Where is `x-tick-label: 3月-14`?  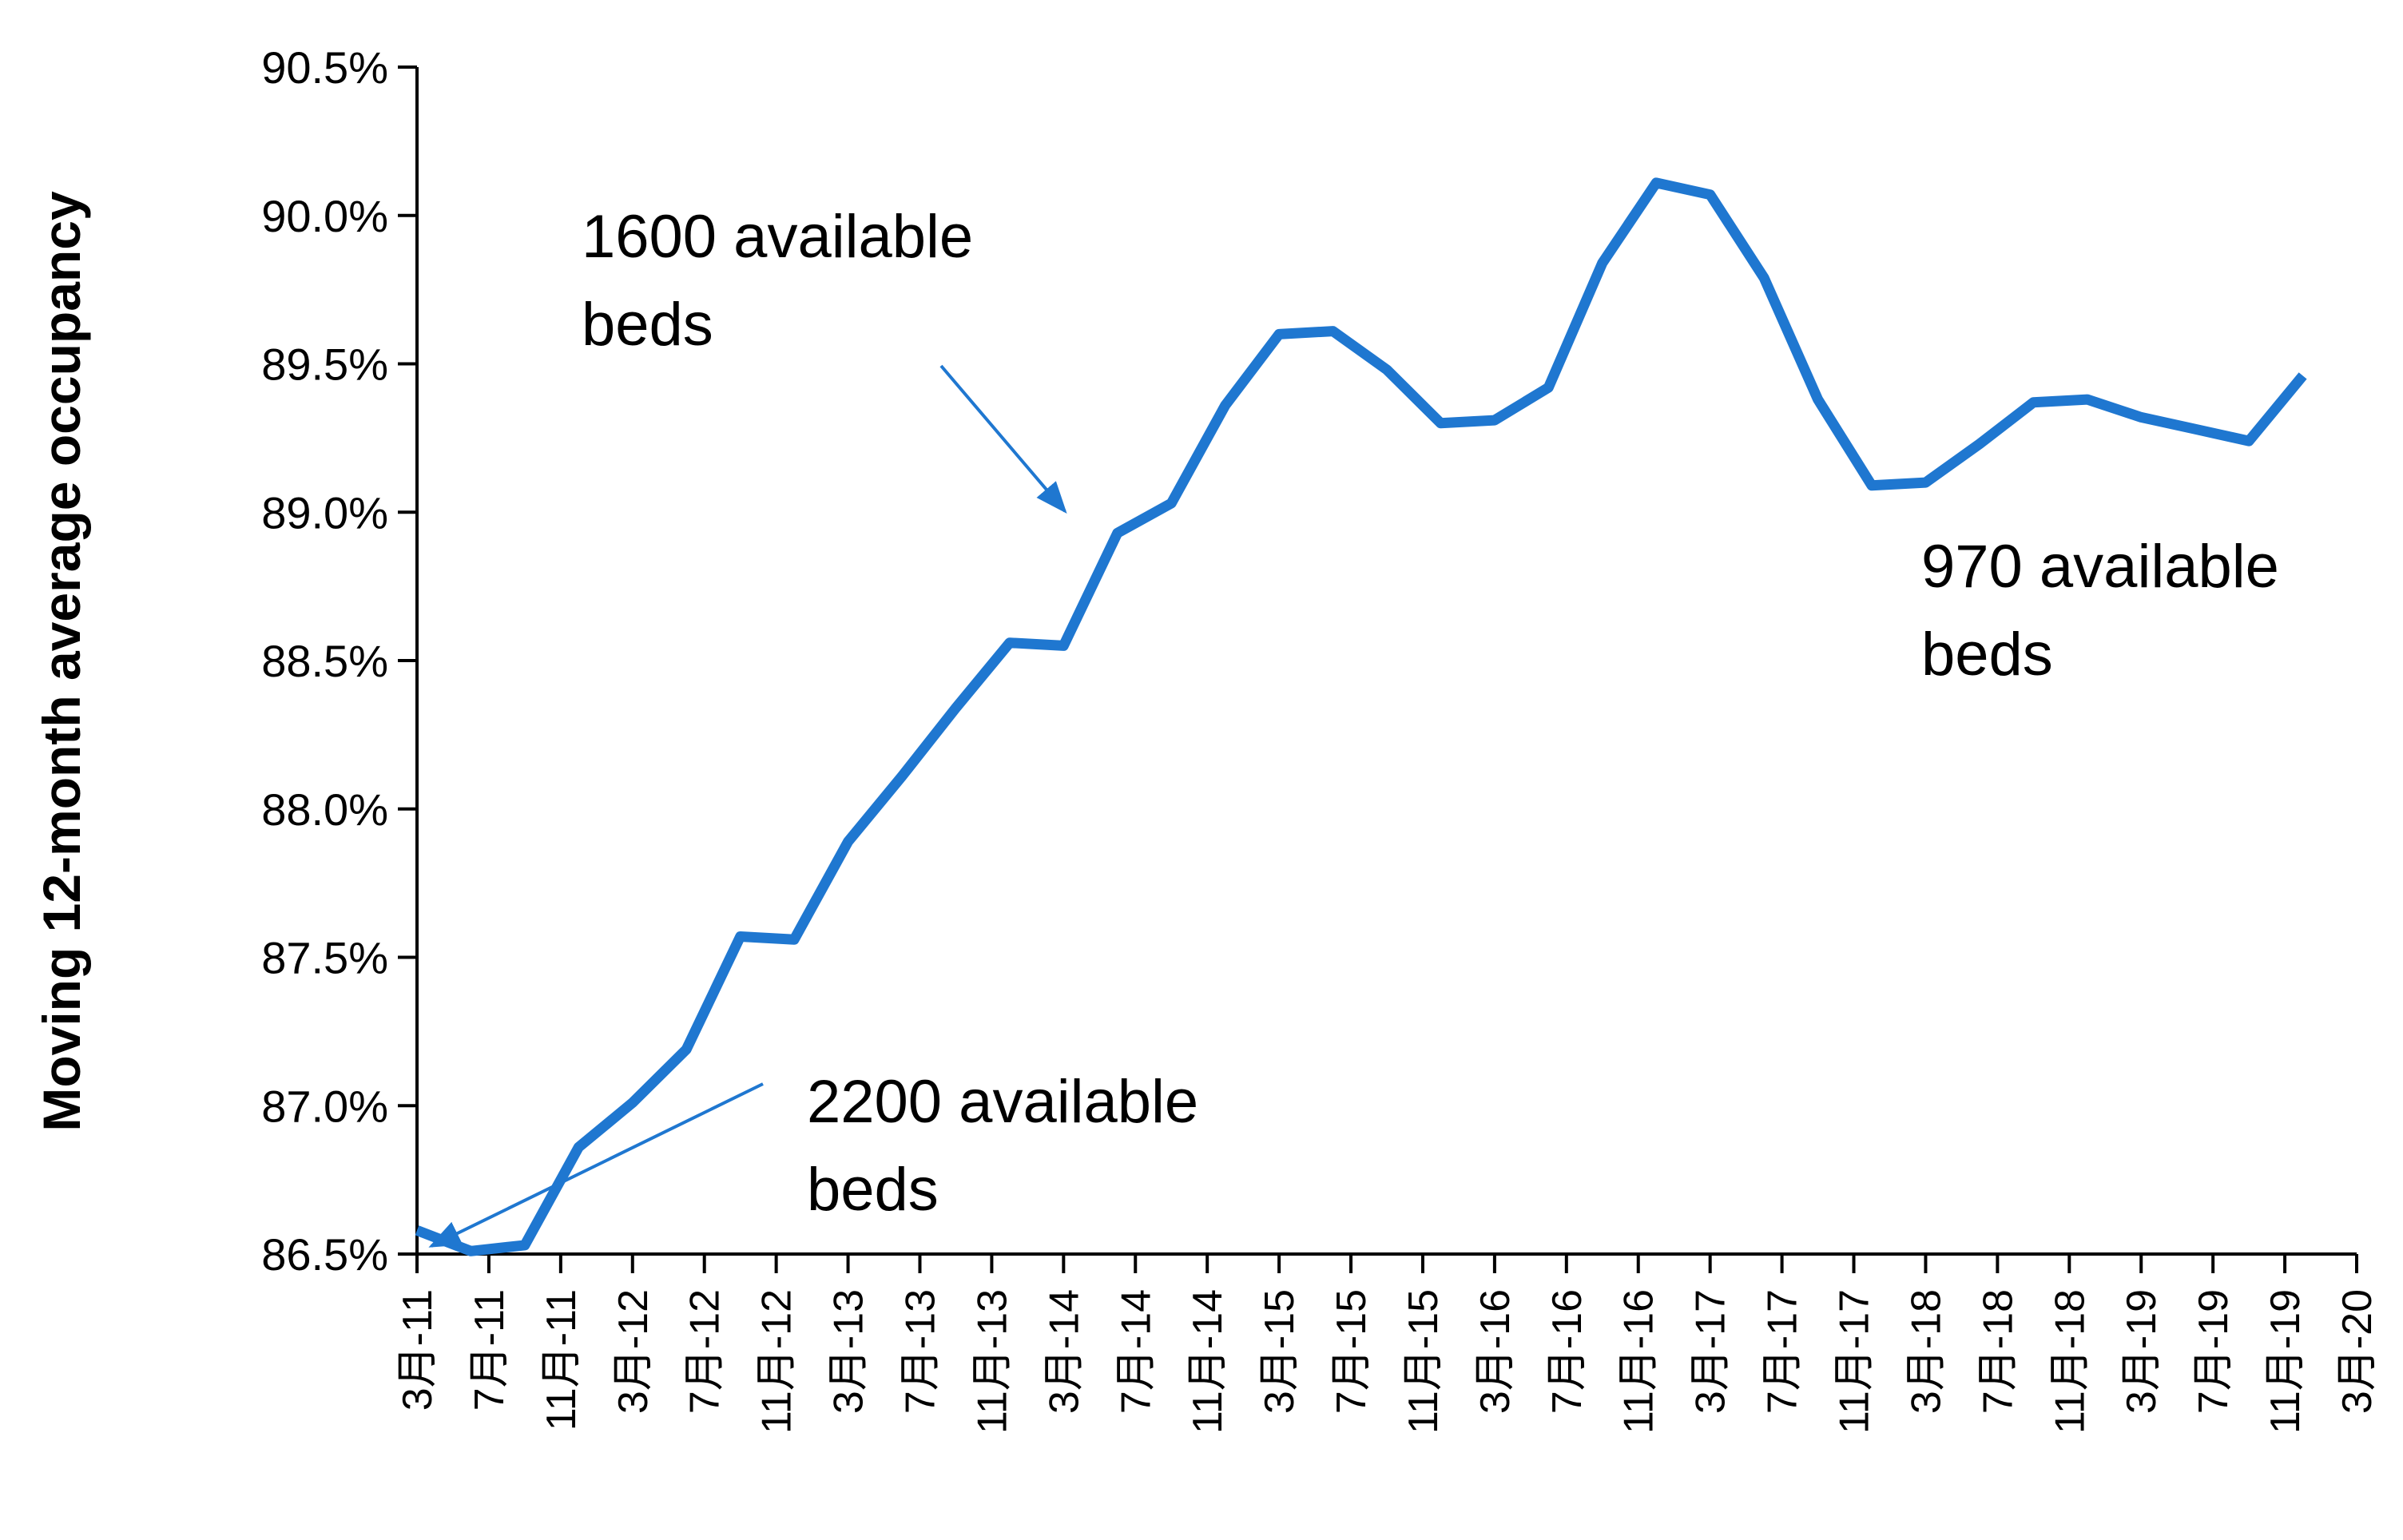
x-tick-label: 3月-14 is located at coordinates (1064, 1351).